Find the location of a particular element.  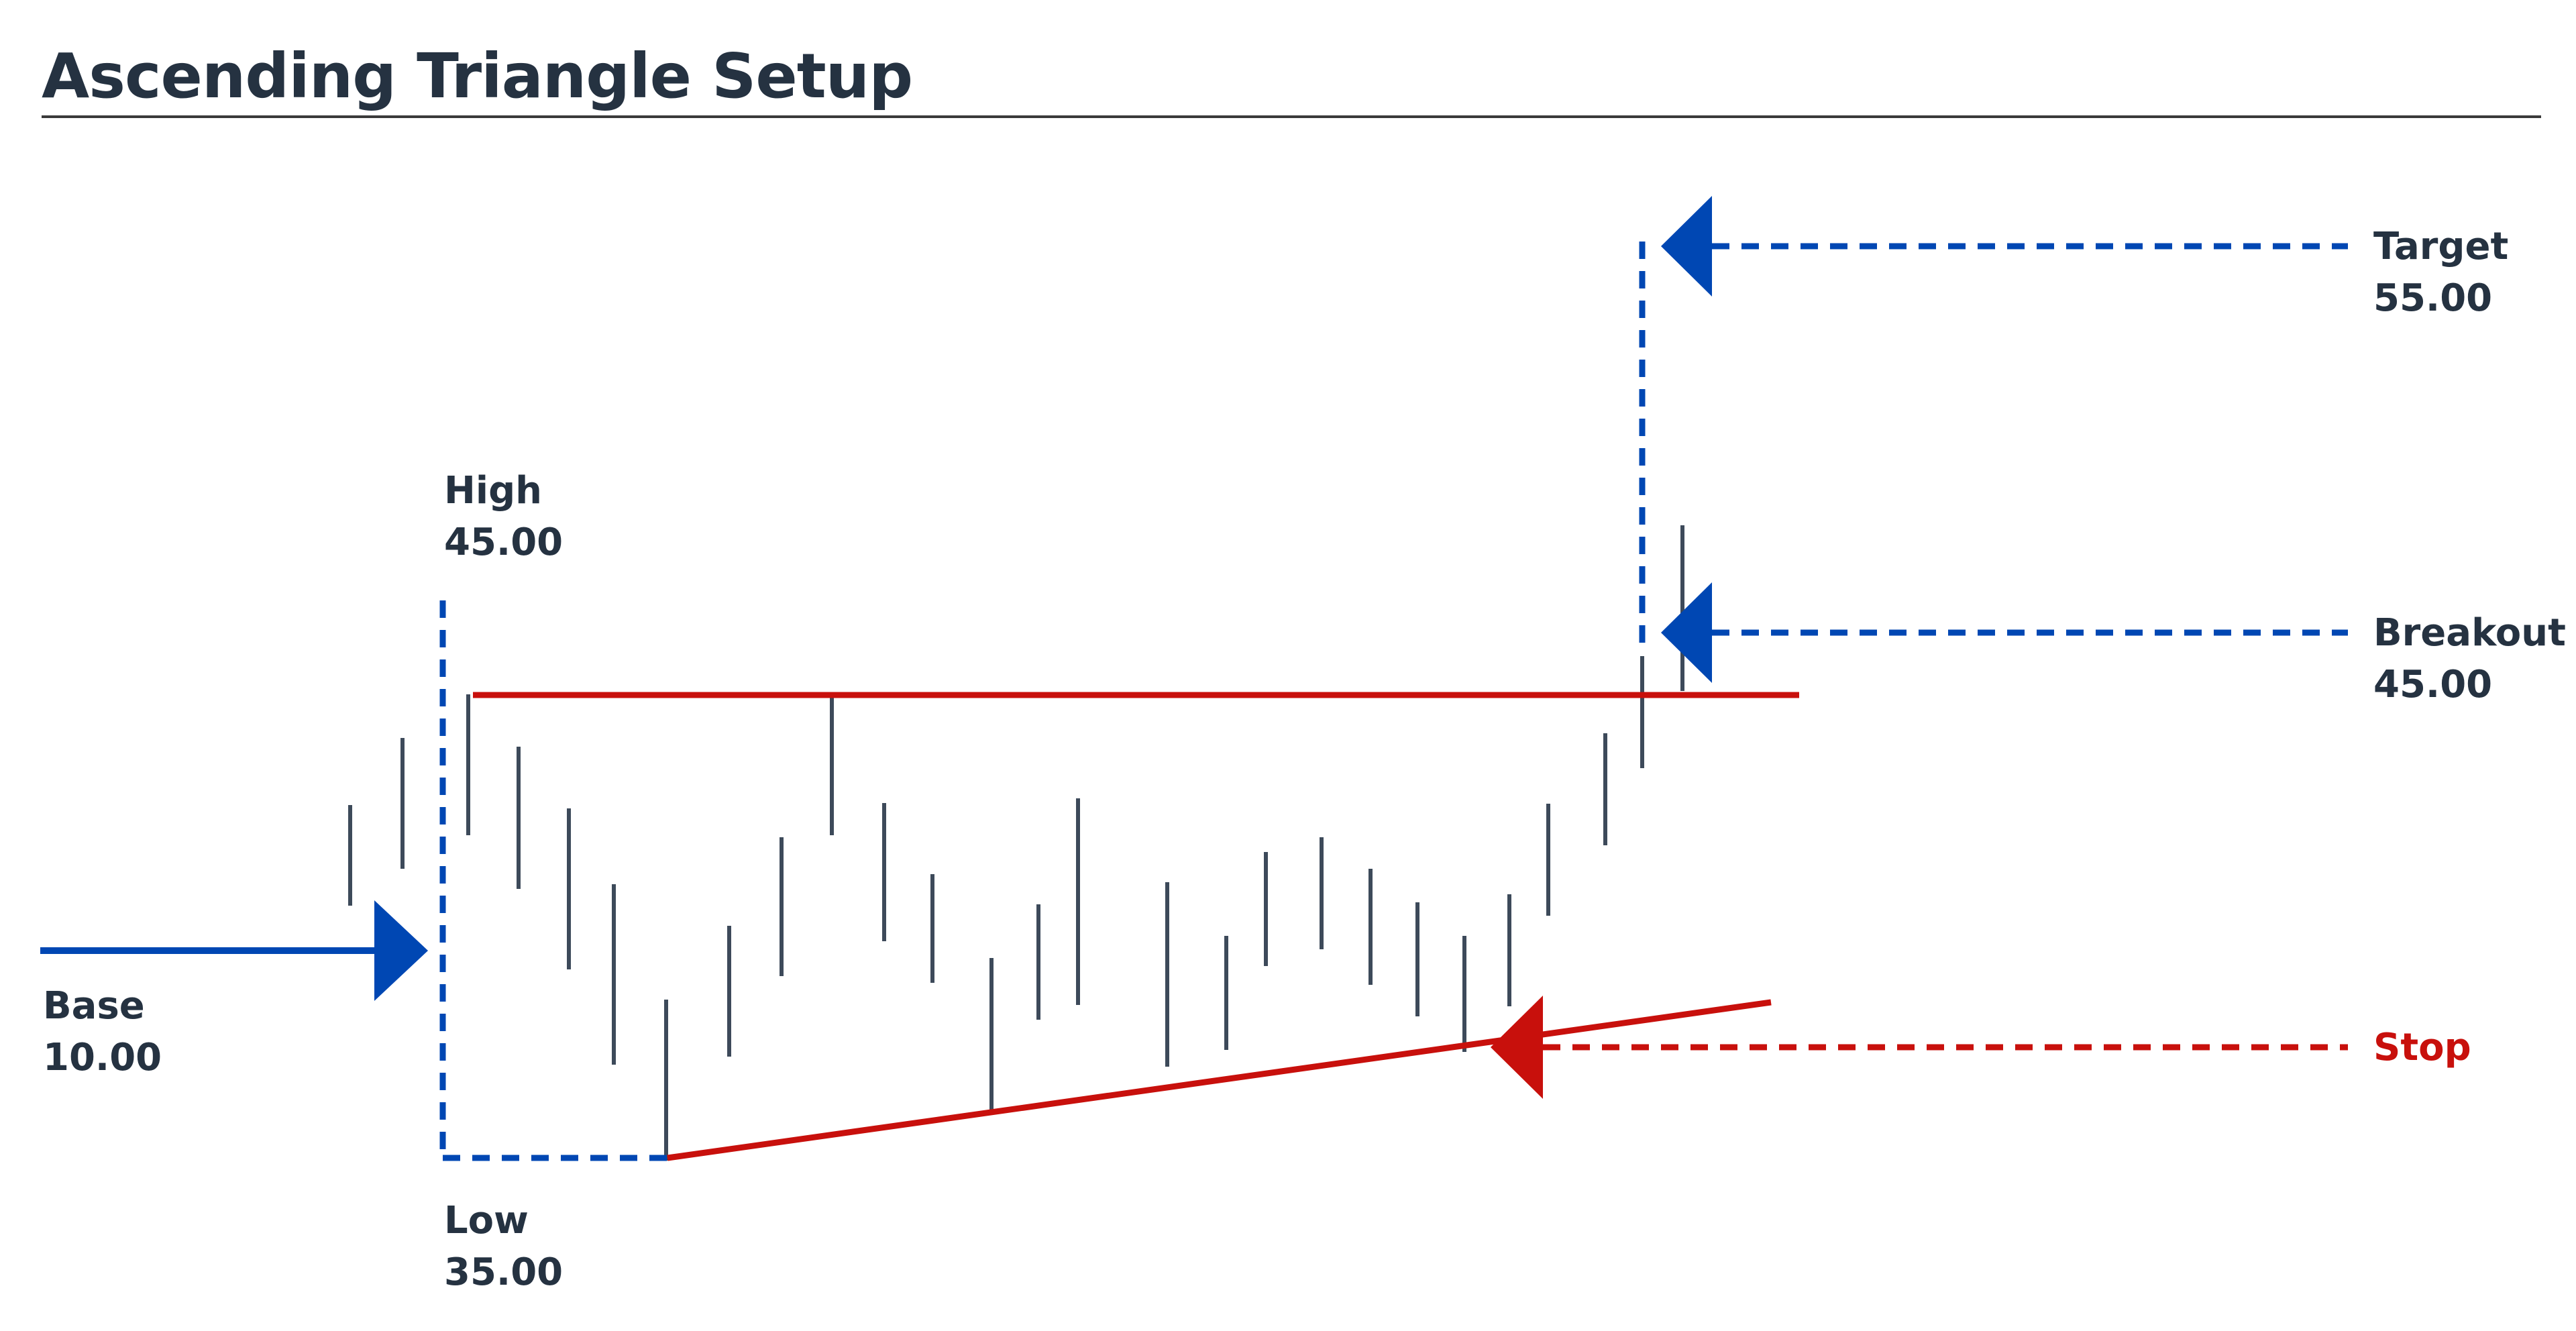

base-label-value: 10.00 is located at coordinates (102, 1057).